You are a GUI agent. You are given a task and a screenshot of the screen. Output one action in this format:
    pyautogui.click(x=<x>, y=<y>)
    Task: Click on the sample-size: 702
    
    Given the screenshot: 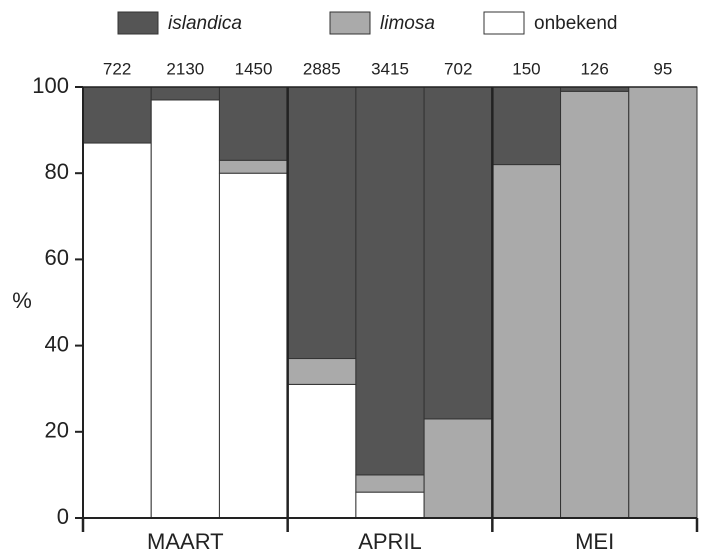 What is the action you would take?
    pyautogui.click(x=458, y=68)
    